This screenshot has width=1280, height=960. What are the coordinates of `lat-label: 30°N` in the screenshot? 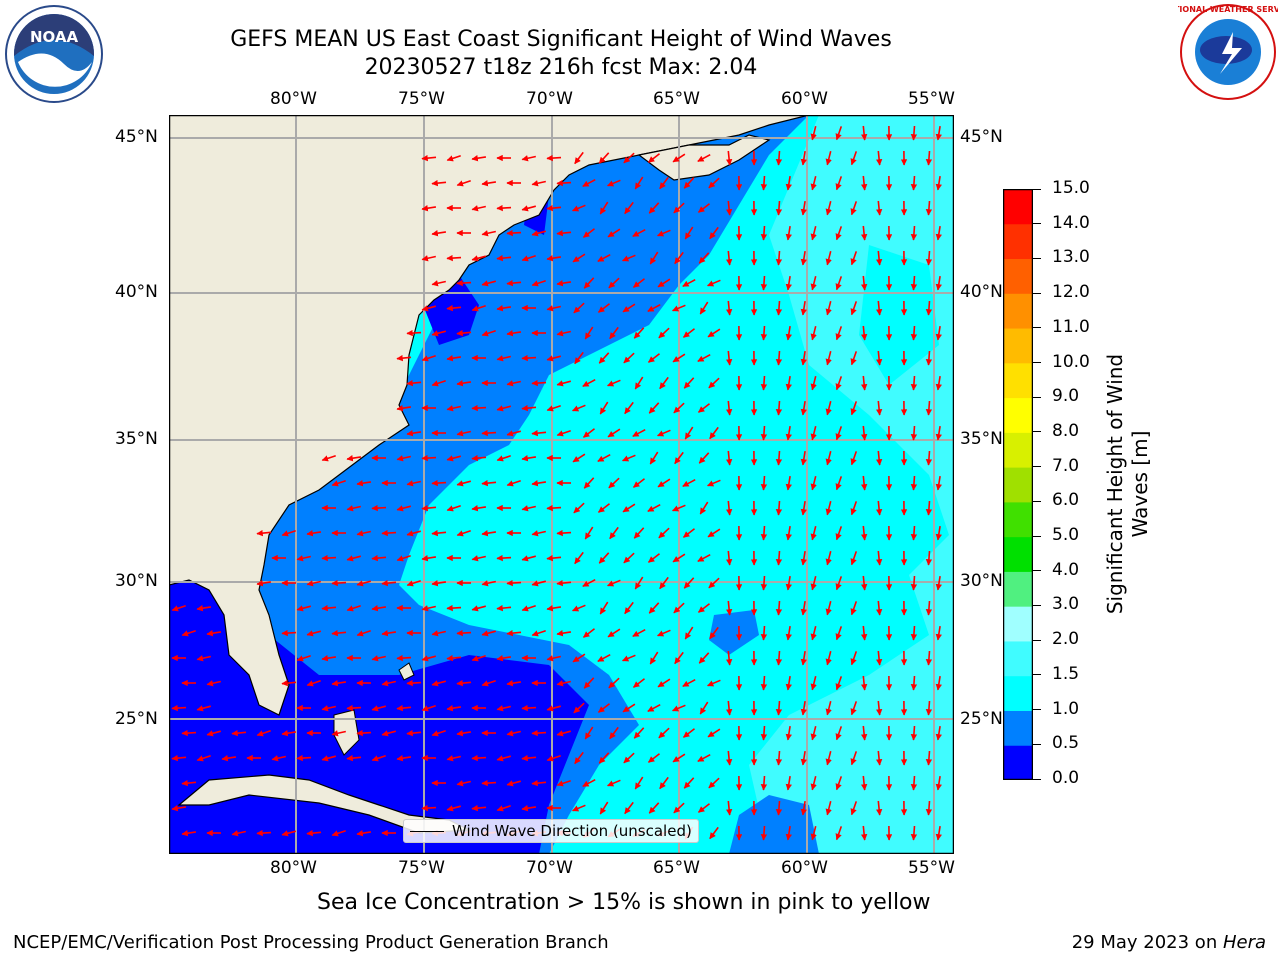 It's located at (136, 581).